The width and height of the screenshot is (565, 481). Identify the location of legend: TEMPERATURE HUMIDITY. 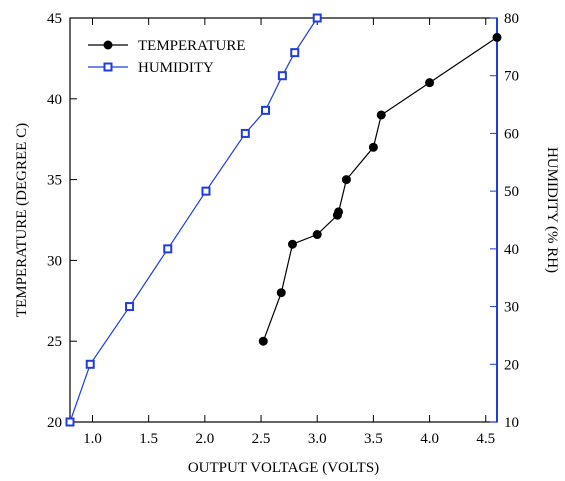
(167, 57).